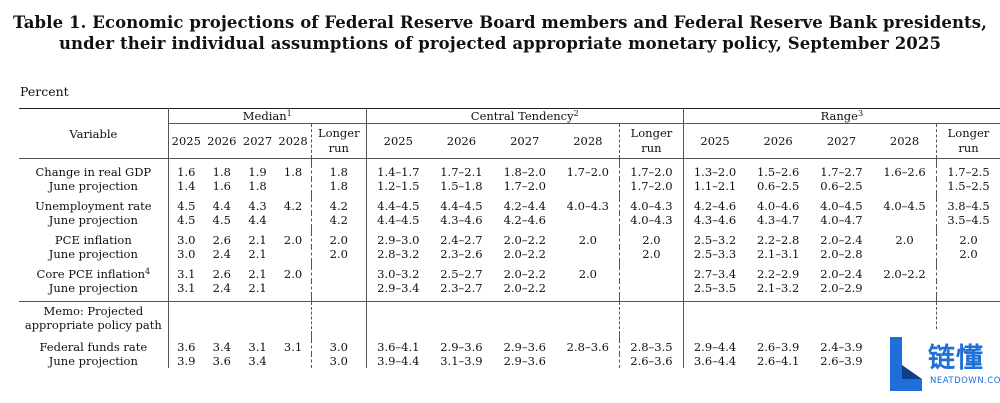 This screenshot has height=403, width=1000. What do you see at coordinates (651, 141) in the screenshot?
I see `central-longer-run-header: Longer run` at bounding box center [651, 141].